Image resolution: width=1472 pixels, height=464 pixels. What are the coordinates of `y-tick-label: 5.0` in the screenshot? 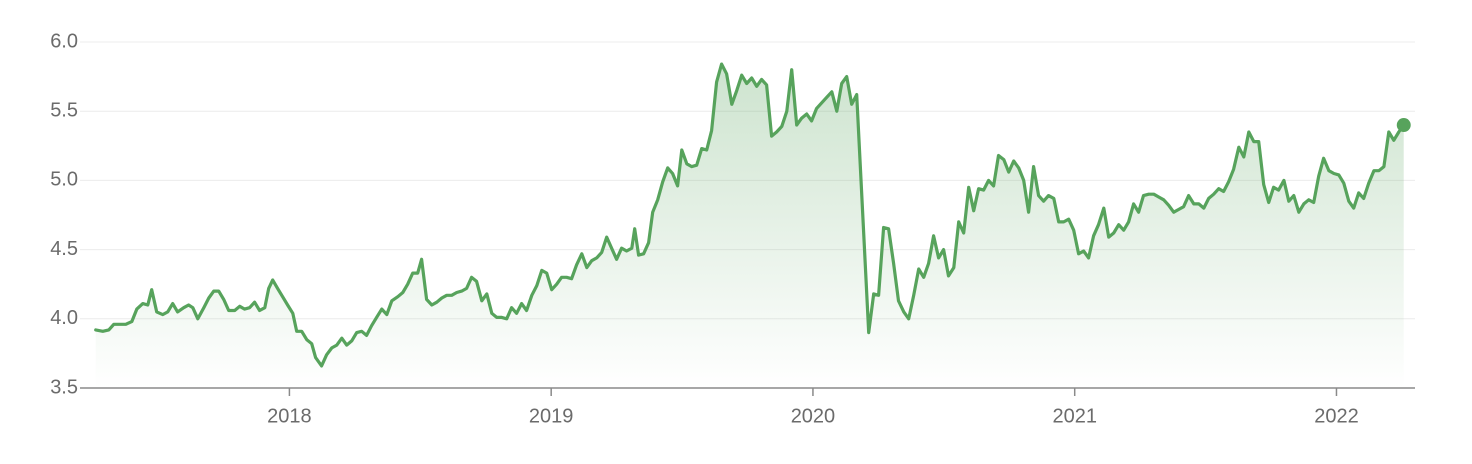 It's located at (64, 180).